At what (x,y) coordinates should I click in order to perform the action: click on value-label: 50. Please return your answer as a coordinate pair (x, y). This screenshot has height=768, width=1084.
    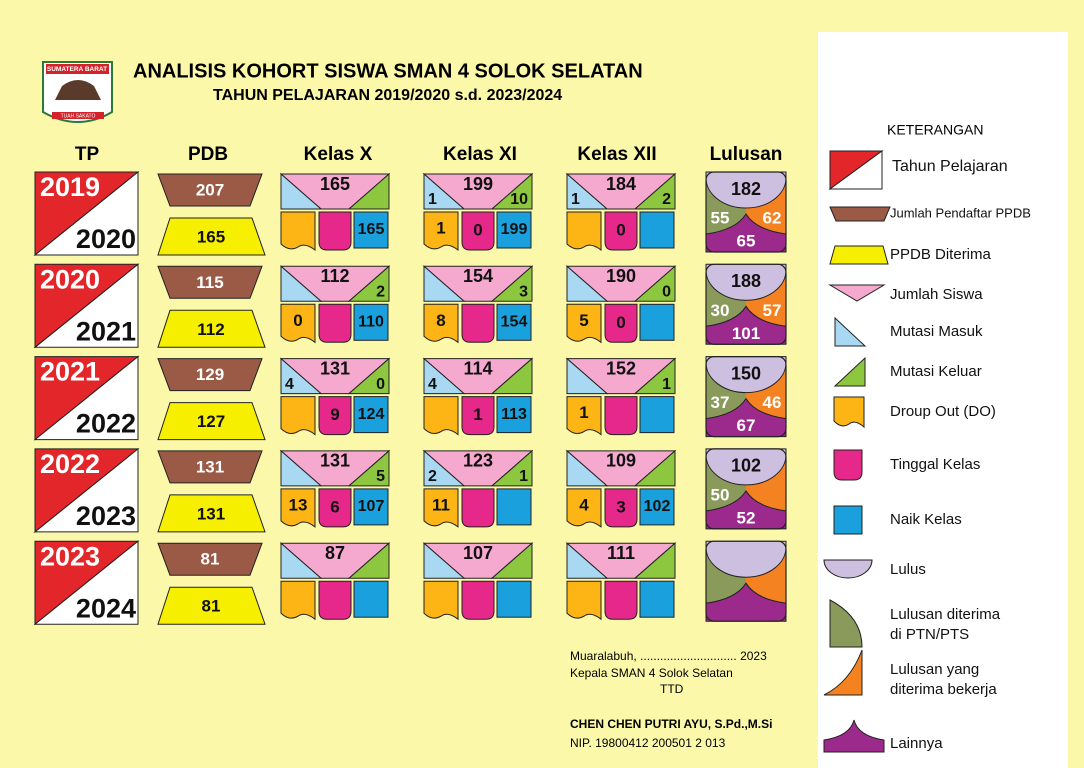
    Looking at the image, I should click on (720, 494).